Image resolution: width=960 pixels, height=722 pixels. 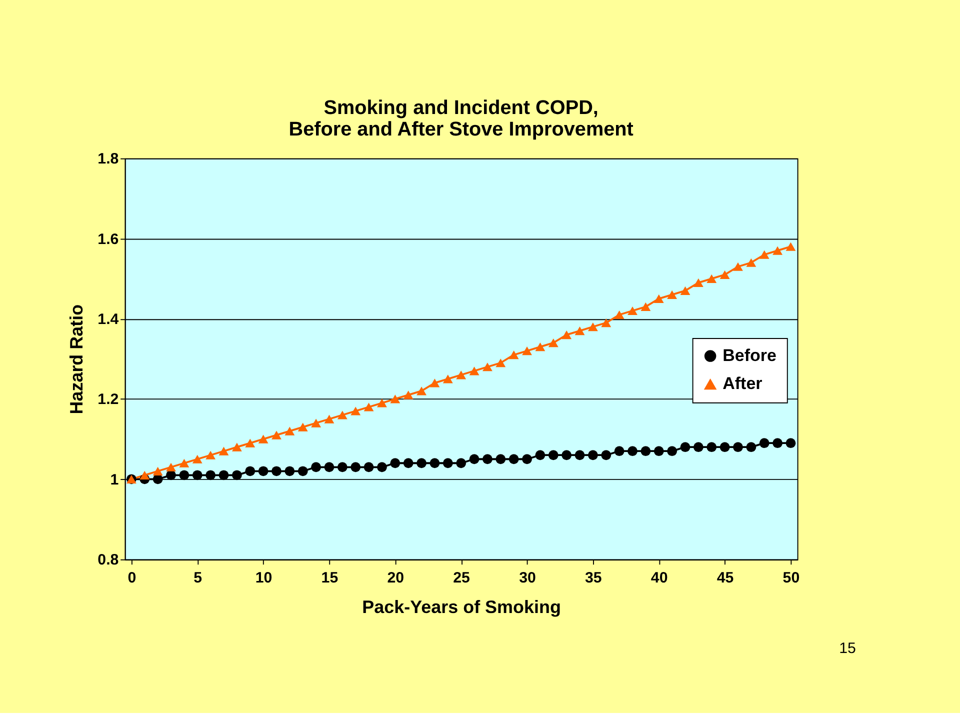 What do you see at coordinates (725, 578) in the screenshot?
I see `x-tick-label: 45` at bounding box center [725, 578].